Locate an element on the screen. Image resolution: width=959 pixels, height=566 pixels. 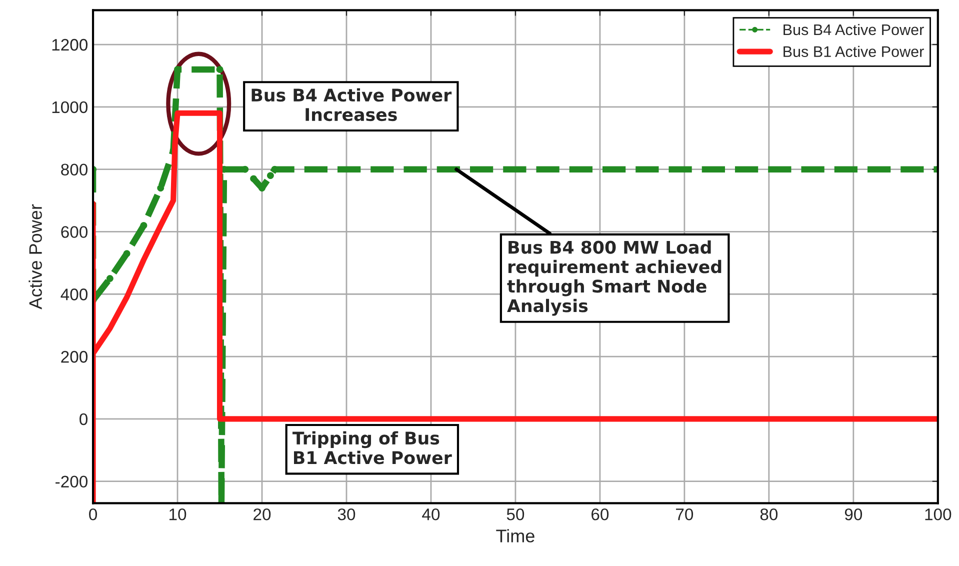
y-tick-label: 600 is located at coordinates (74, 232).